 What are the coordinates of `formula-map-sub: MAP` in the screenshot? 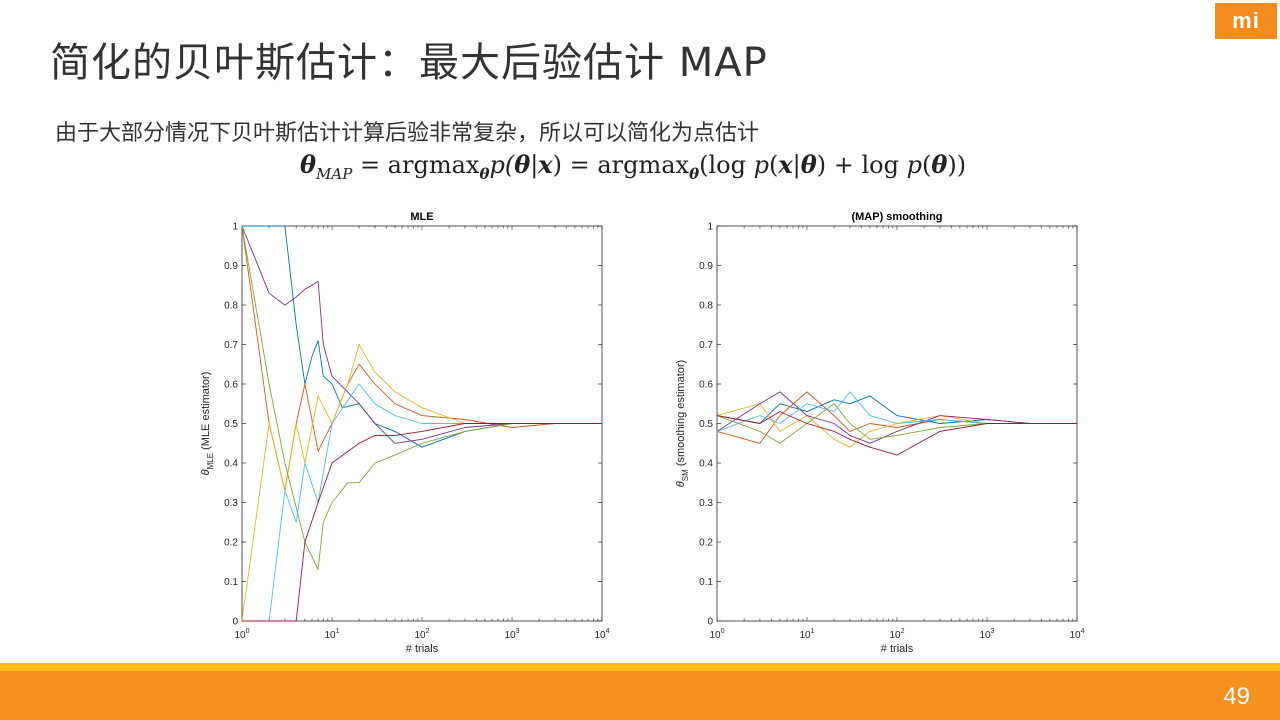 It's located at (334, 173).